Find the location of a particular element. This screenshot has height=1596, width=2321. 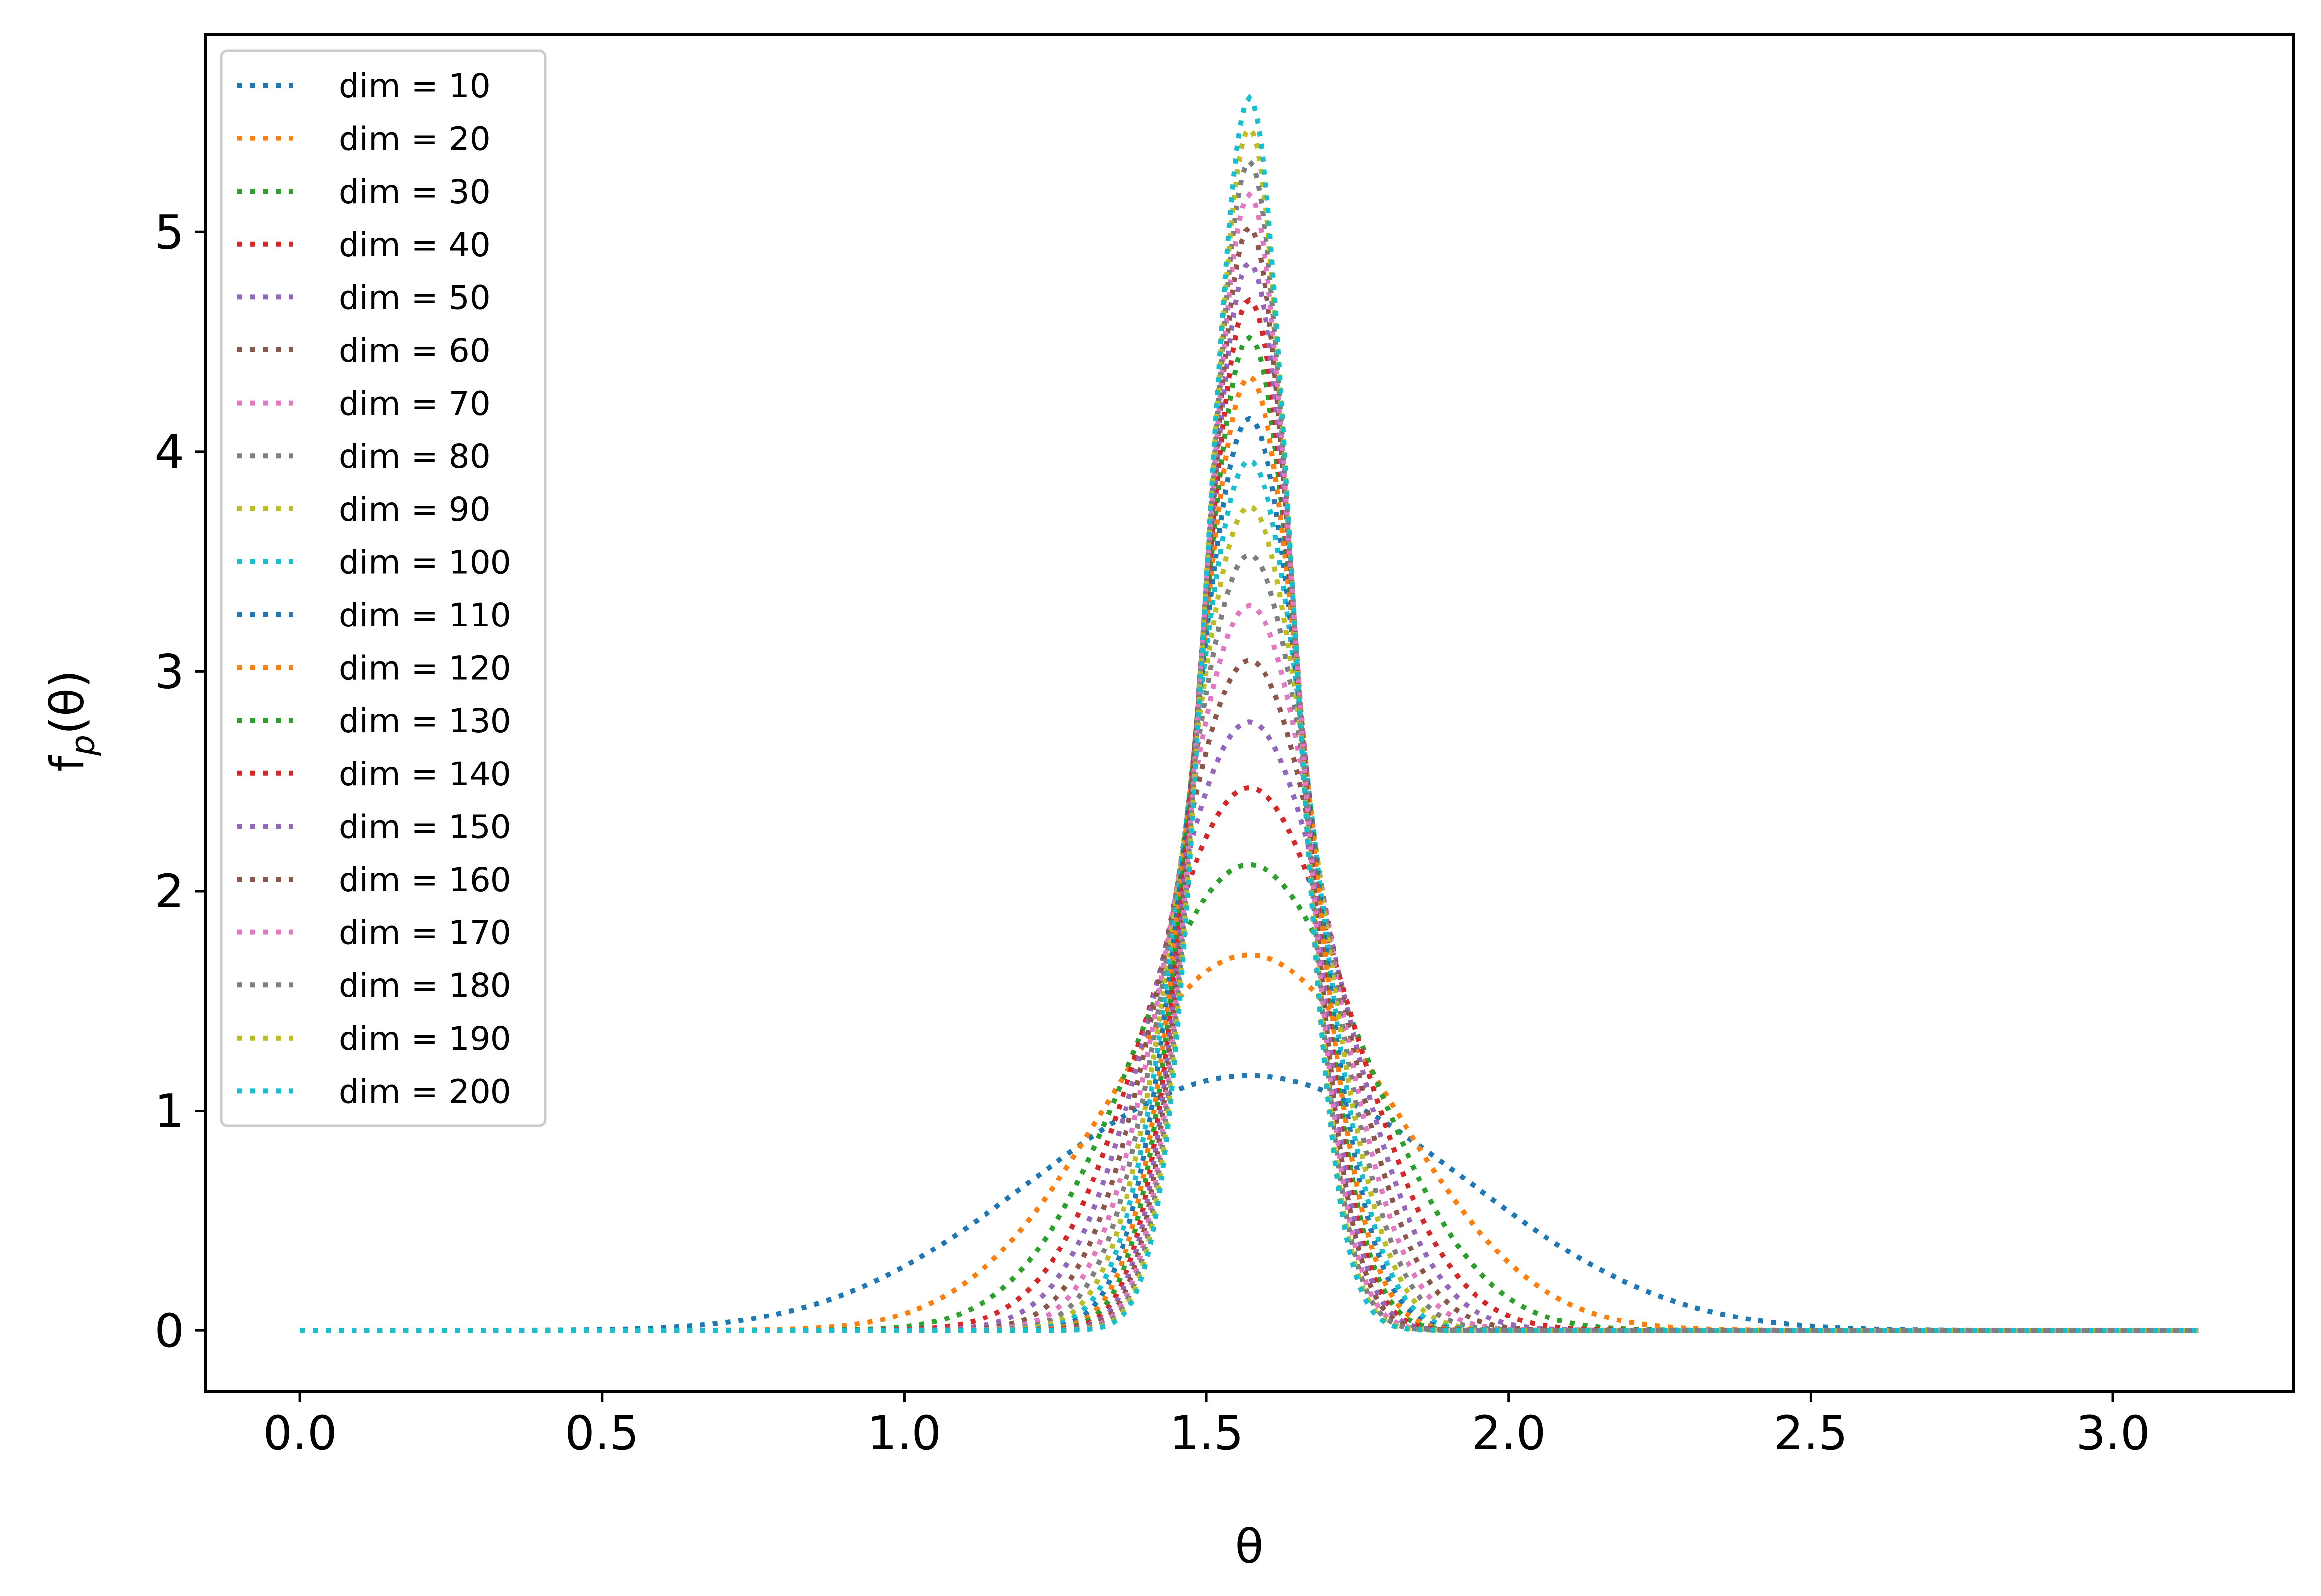

y-axis-ticks: 0 1 2 3 4 5 is located at coordinates (179, 782).